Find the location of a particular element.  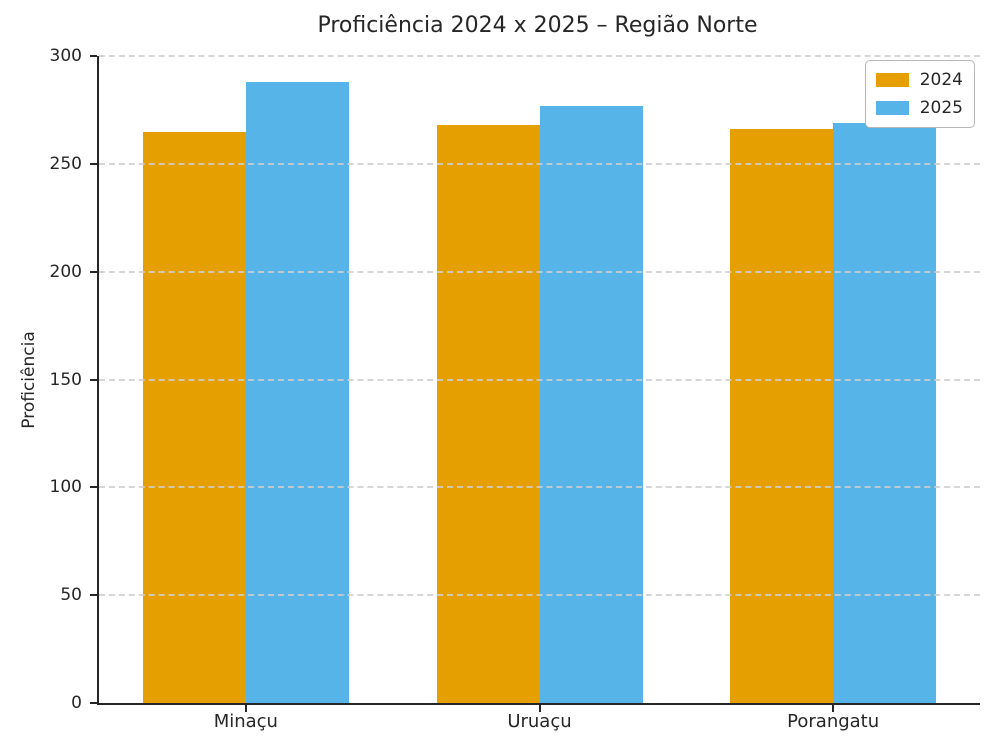

chart-title: Proficiência 2024 x 2025 – Região Norte is located at coordinates (537, 25).